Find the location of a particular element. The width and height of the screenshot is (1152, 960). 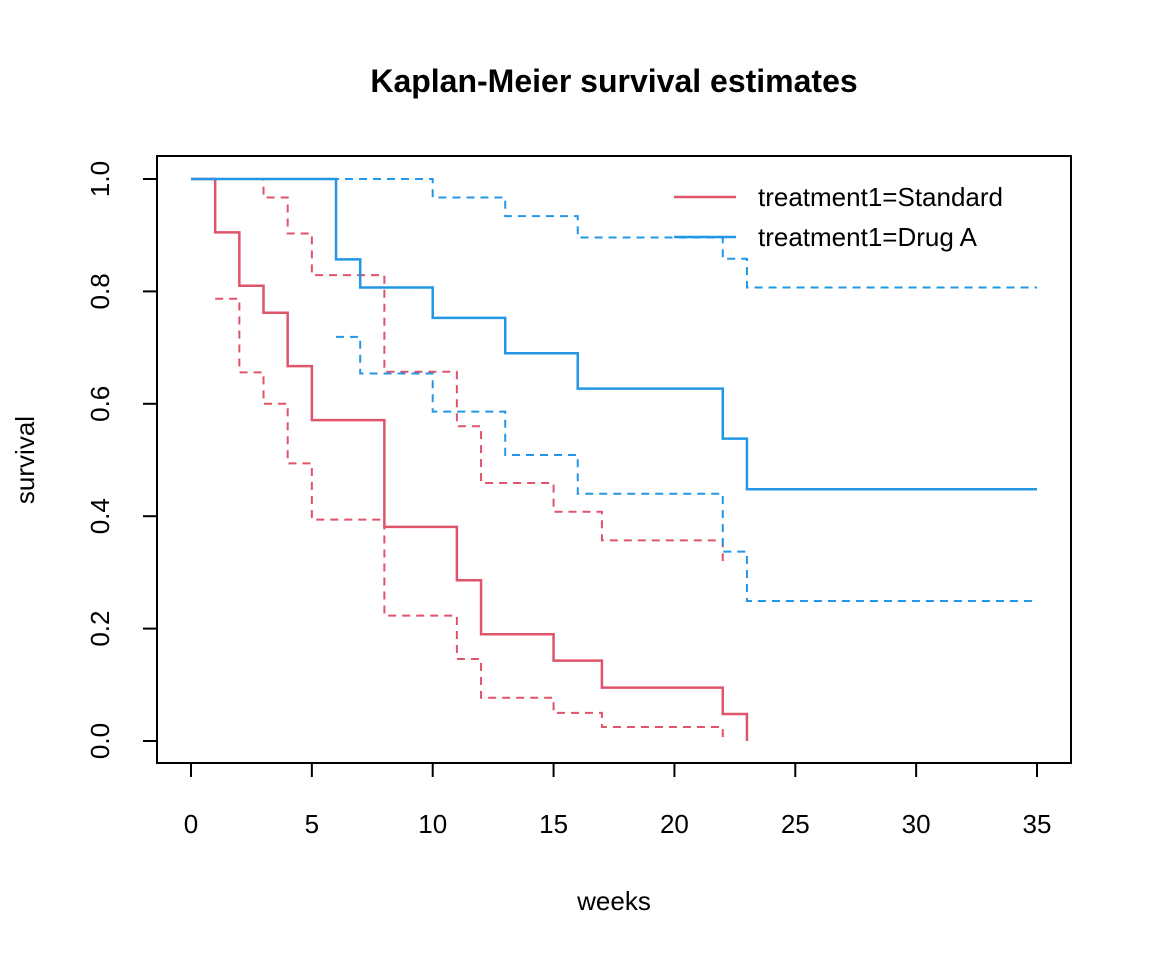

y-tick-label: 0.8 is located at coordinates (100, 291).